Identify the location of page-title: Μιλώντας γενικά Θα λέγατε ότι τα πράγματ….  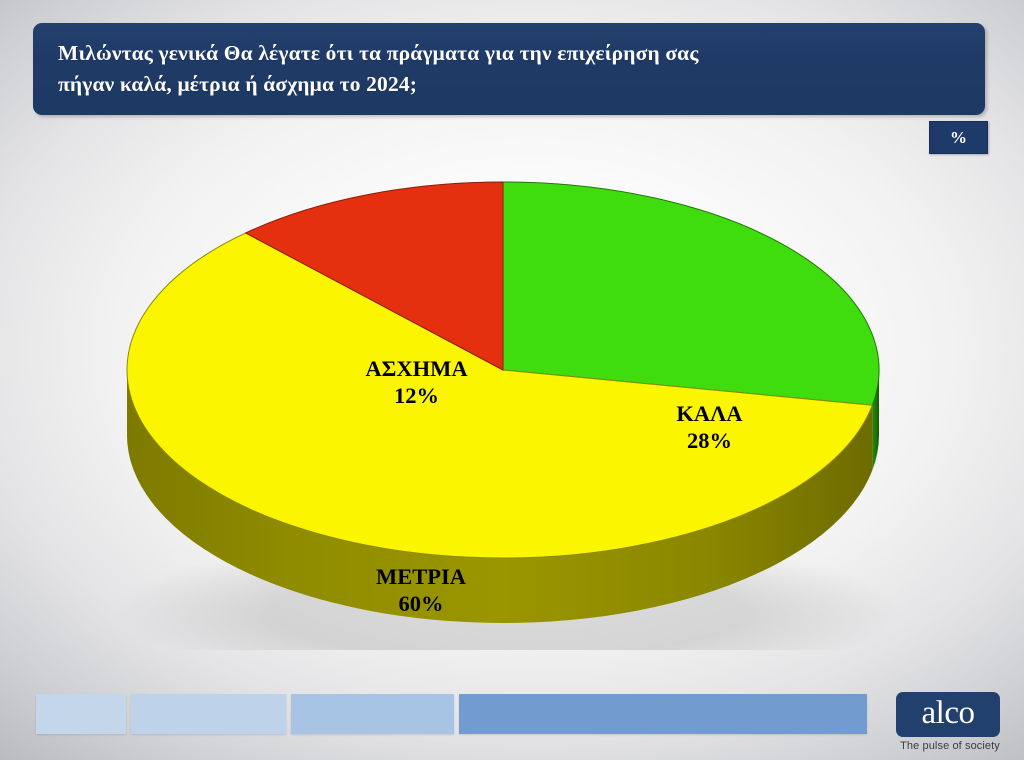
(378, 69).